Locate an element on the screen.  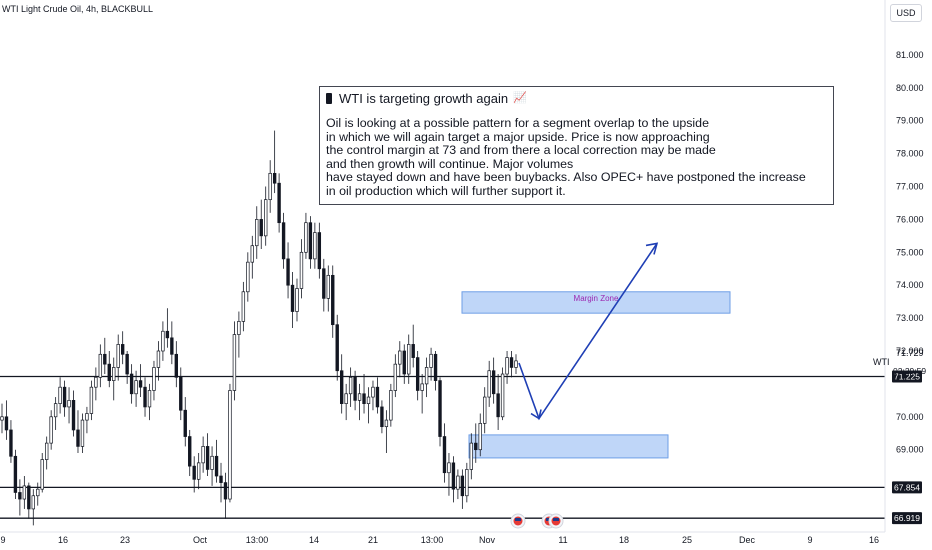
arrow-head-icon is located at coordinates (536, 414).